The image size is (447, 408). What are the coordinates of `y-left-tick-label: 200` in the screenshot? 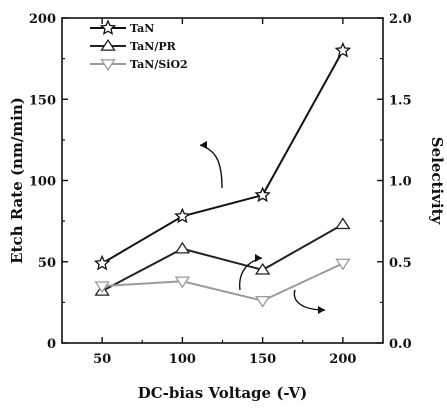 It's located at (42, 19).